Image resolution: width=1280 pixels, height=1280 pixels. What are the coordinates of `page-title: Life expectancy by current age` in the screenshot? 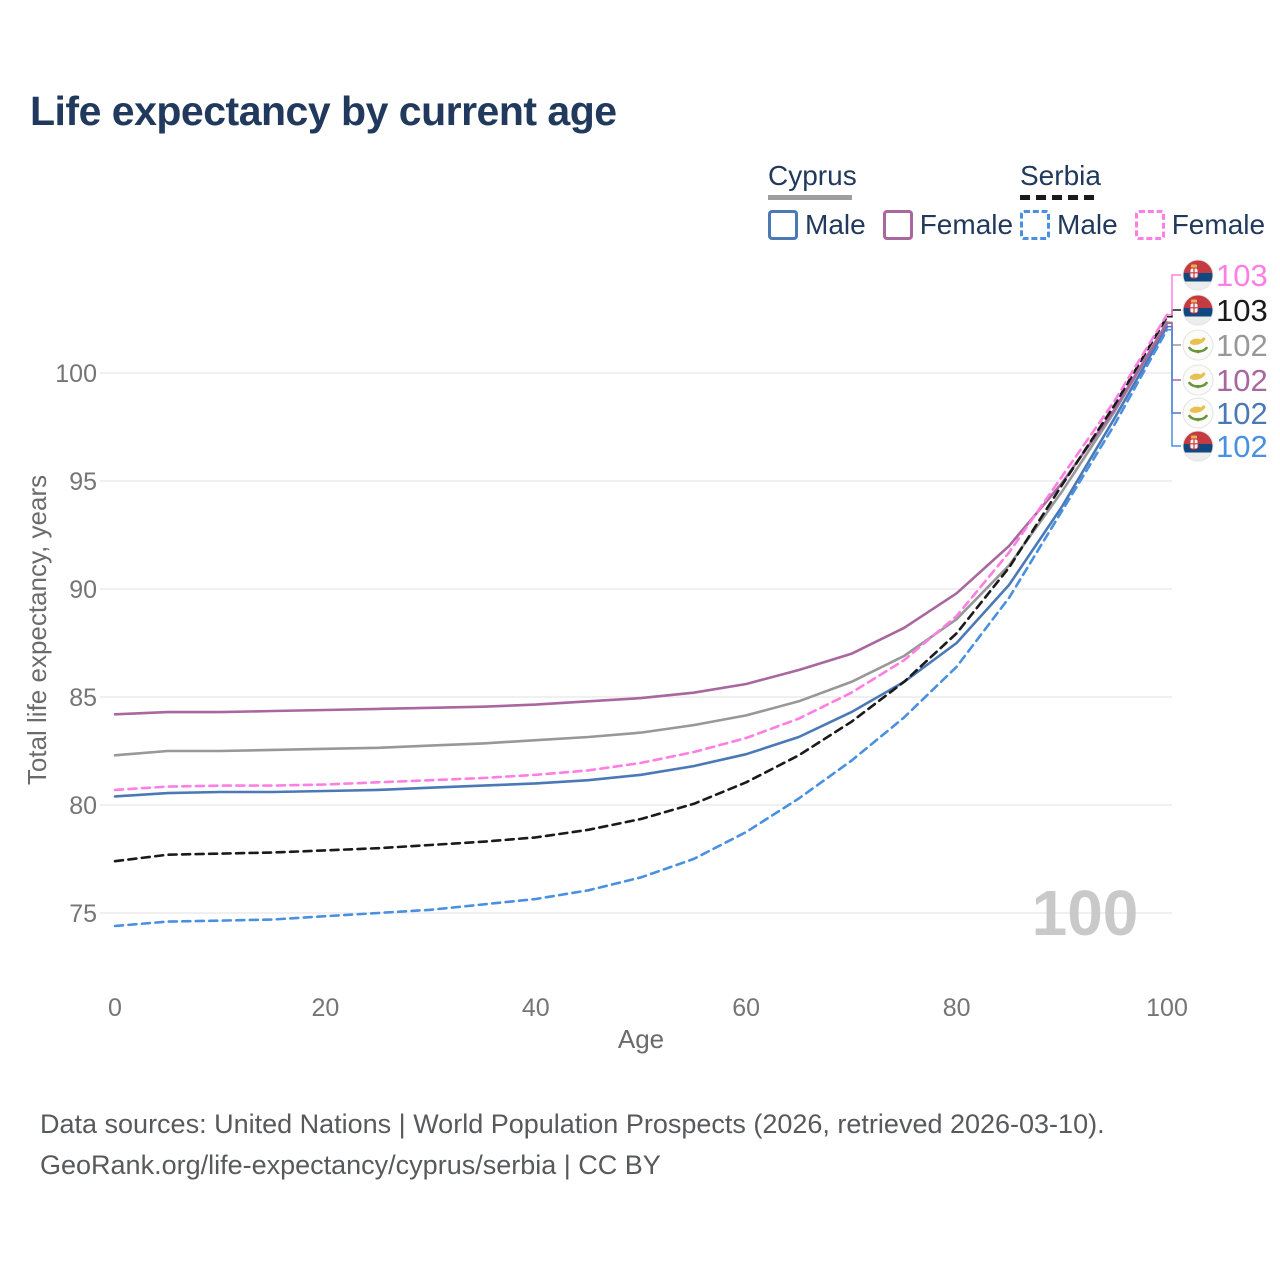 It's located at (323, 111).